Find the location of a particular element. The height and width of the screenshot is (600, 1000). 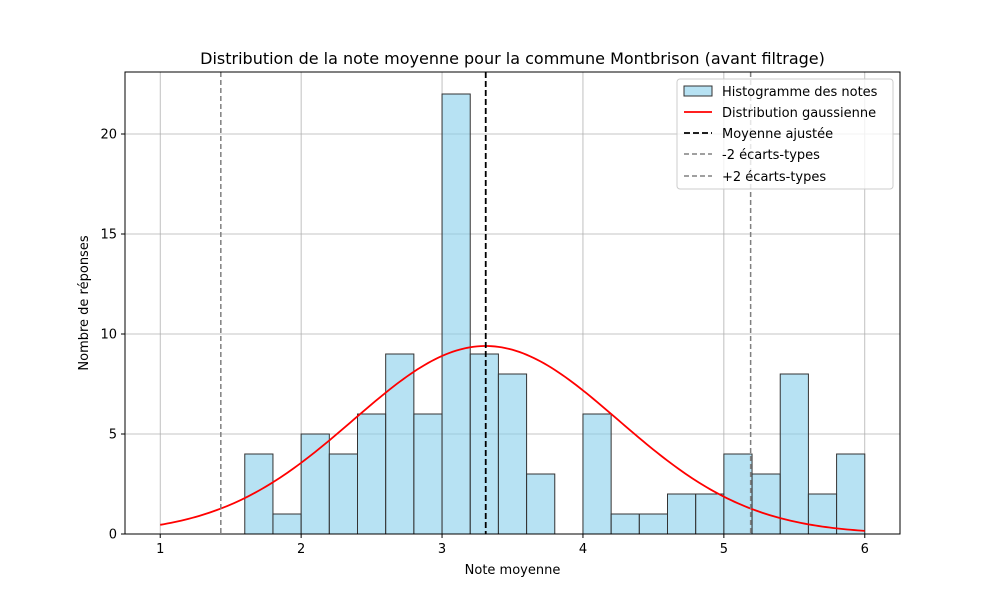

y-tick-label: 0 is located at coordinates (113, 535).